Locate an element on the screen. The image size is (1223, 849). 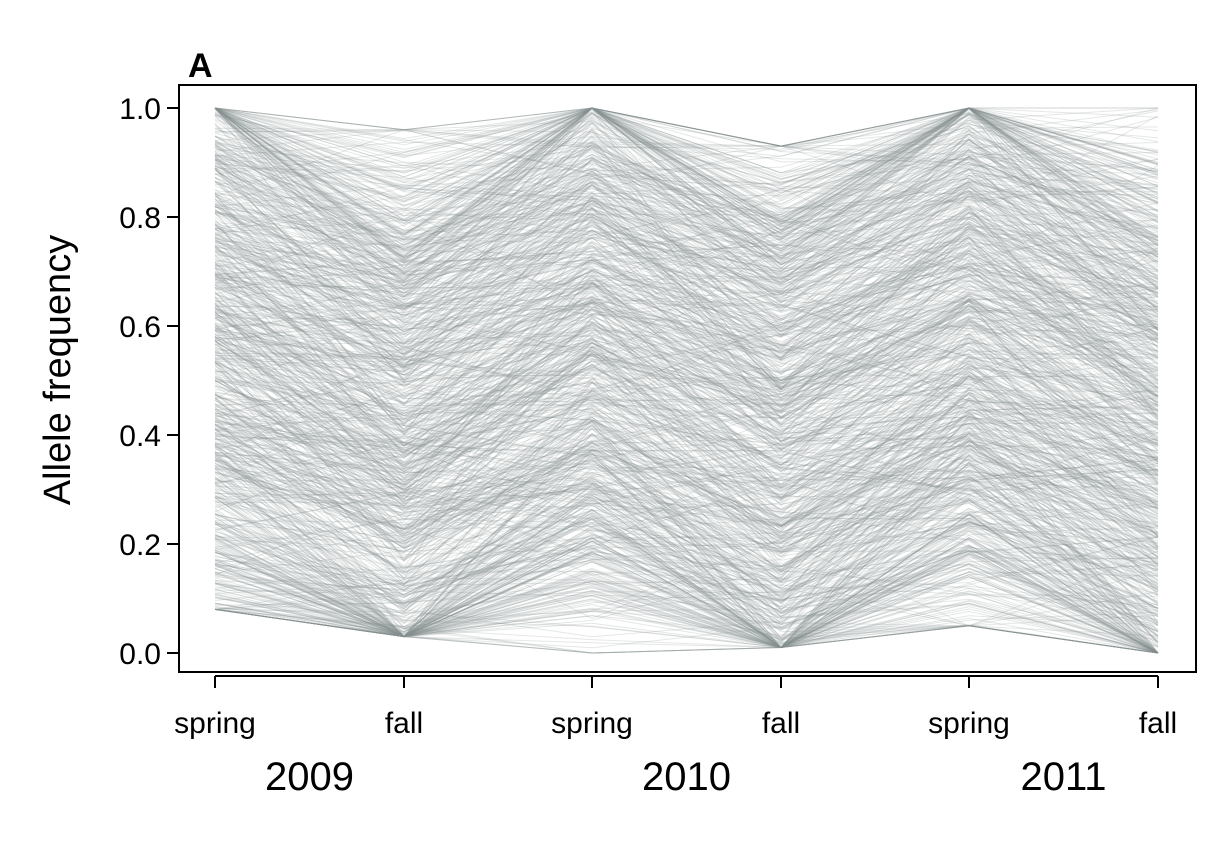
y-tick-label: 0.0 is located at coordinates (140, 654).